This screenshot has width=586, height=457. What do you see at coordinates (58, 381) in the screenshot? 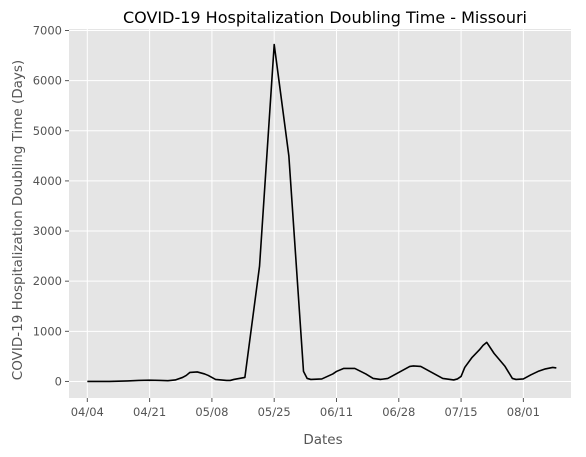
I see `y-tick-label: 0` at bounding box center [58, 381].